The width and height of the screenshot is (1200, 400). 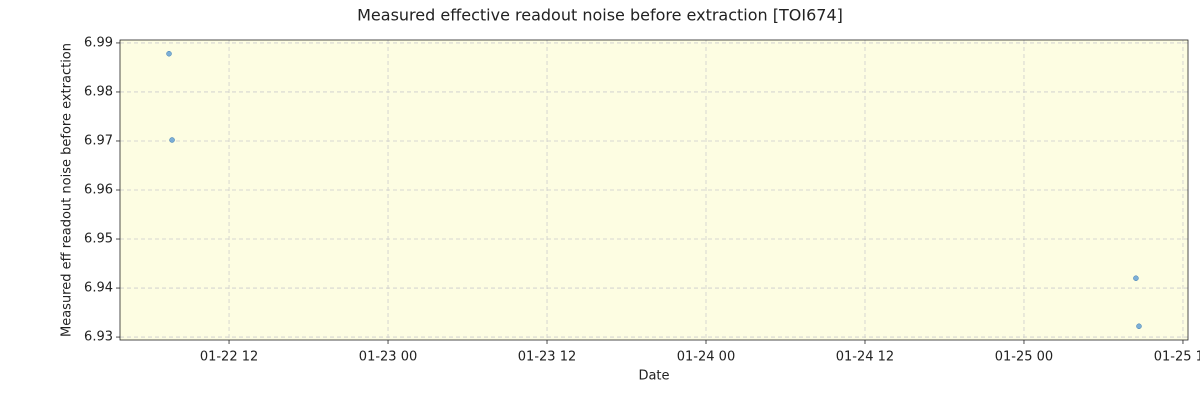 I want to click on y-tick-label: 6.93, so click(x=98, y=337).